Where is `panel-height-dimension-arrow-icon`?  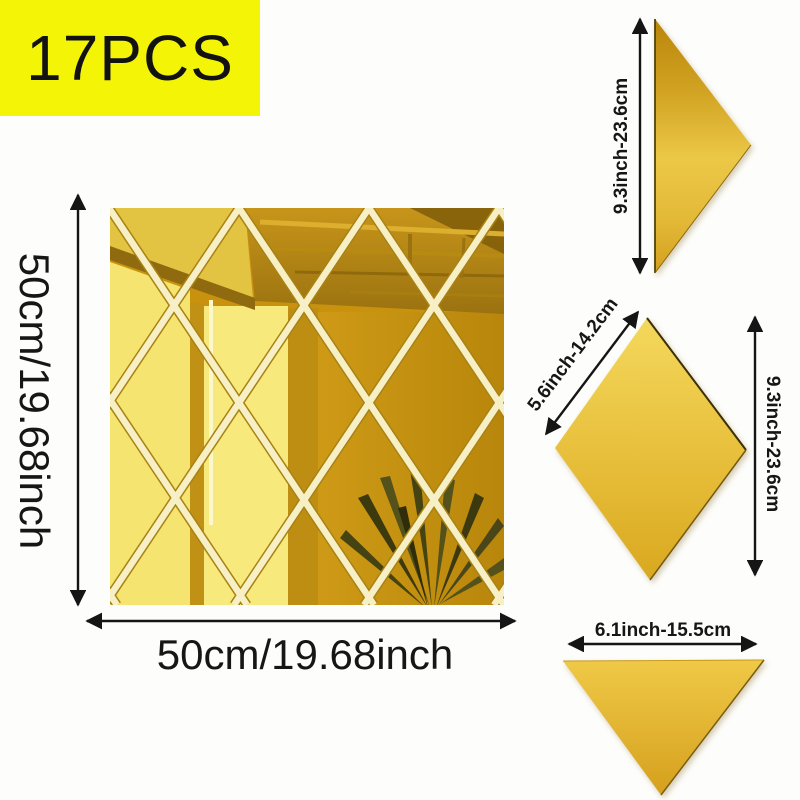 panel-height-dimension-arrow-icon is located at coordinates (78, 400).